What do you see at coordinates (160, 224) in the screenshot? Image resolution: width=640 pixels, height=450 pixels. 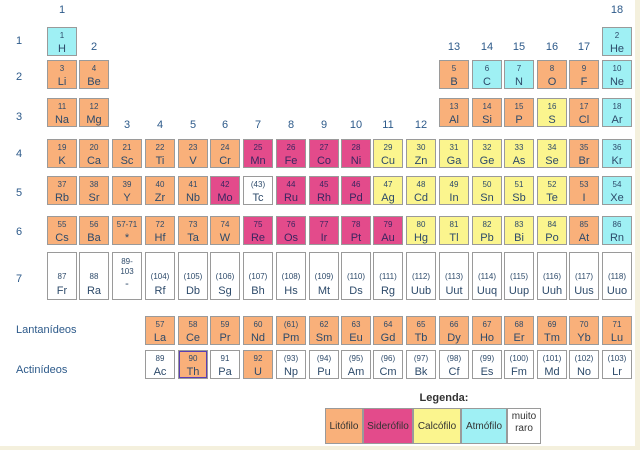 I see `atomic-number: 72` at bounding box center [160, 224].